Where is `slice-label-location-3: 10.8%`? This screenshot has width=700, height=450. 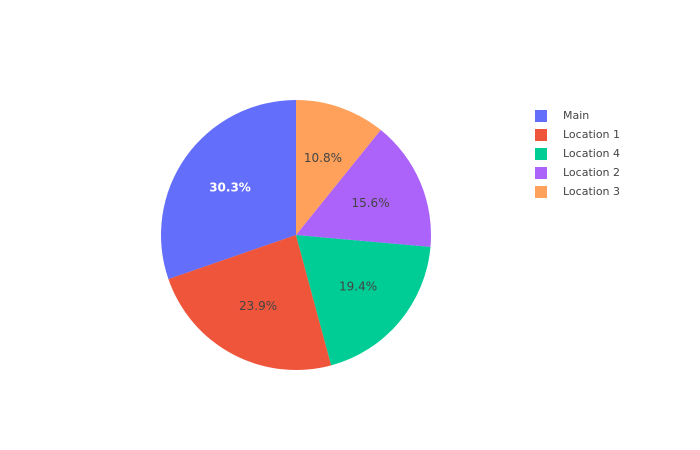
slice-label-location-3: 10.8% is located at coordinates (323, 158).